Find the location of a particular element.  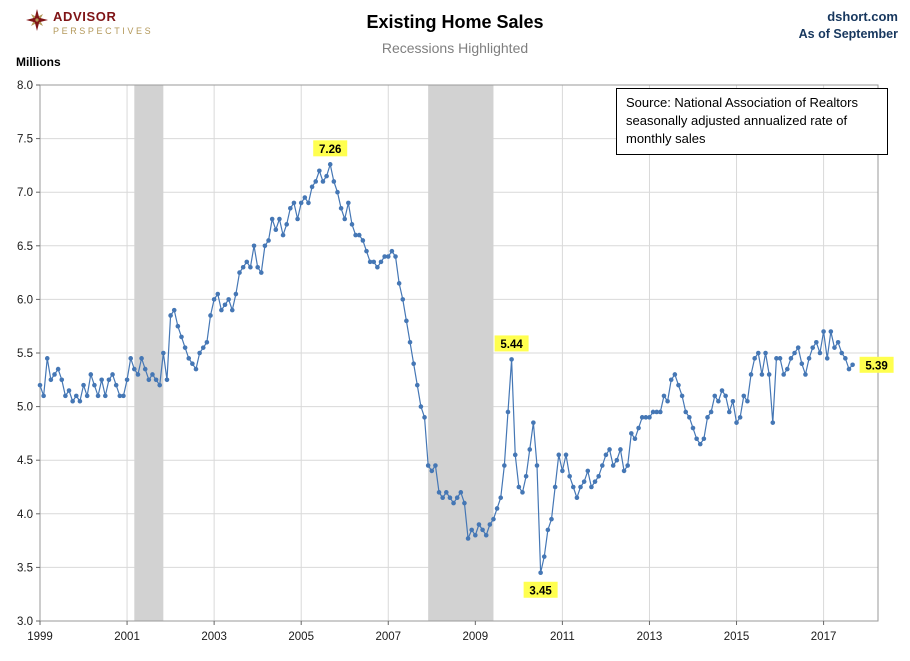

logo-perspectives: PERSPECTIVES is located at coordinates (103, 31).